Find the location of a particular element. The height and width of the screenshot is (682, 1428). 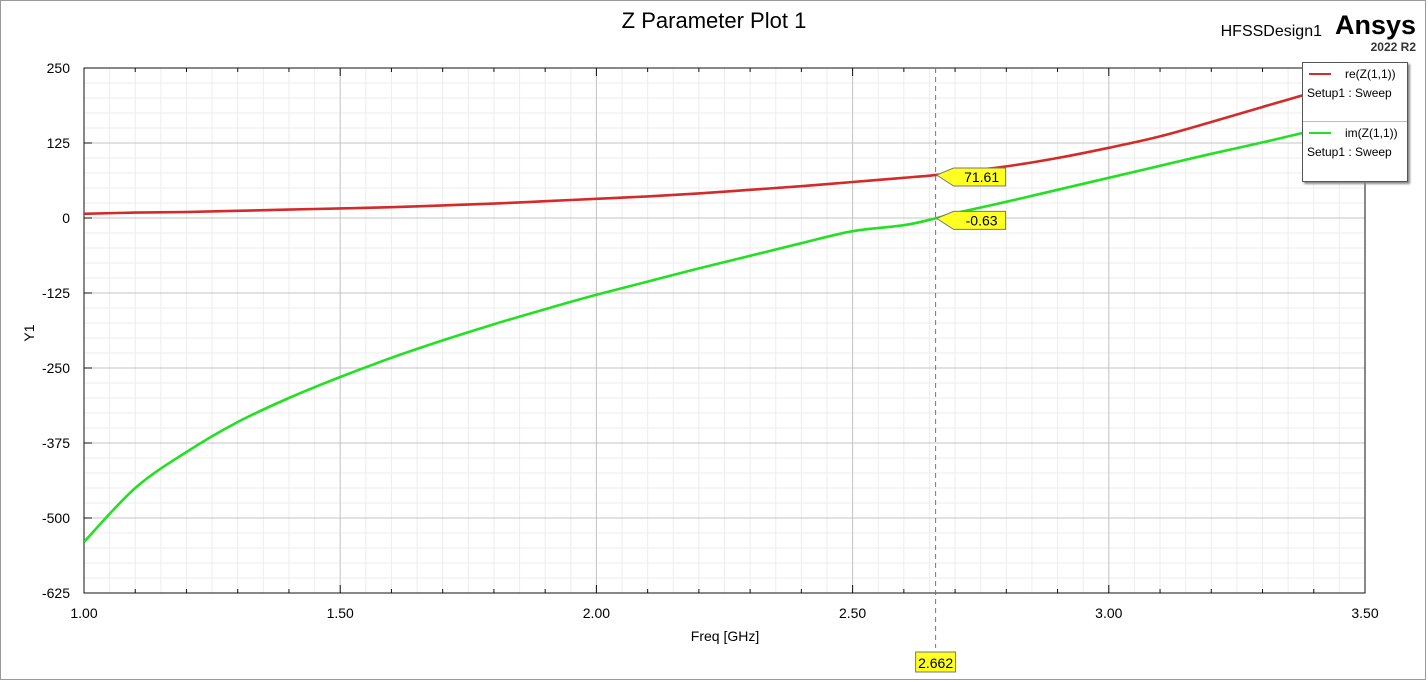

x-tick-label: 1.50 is located at coordinates (340, 613).